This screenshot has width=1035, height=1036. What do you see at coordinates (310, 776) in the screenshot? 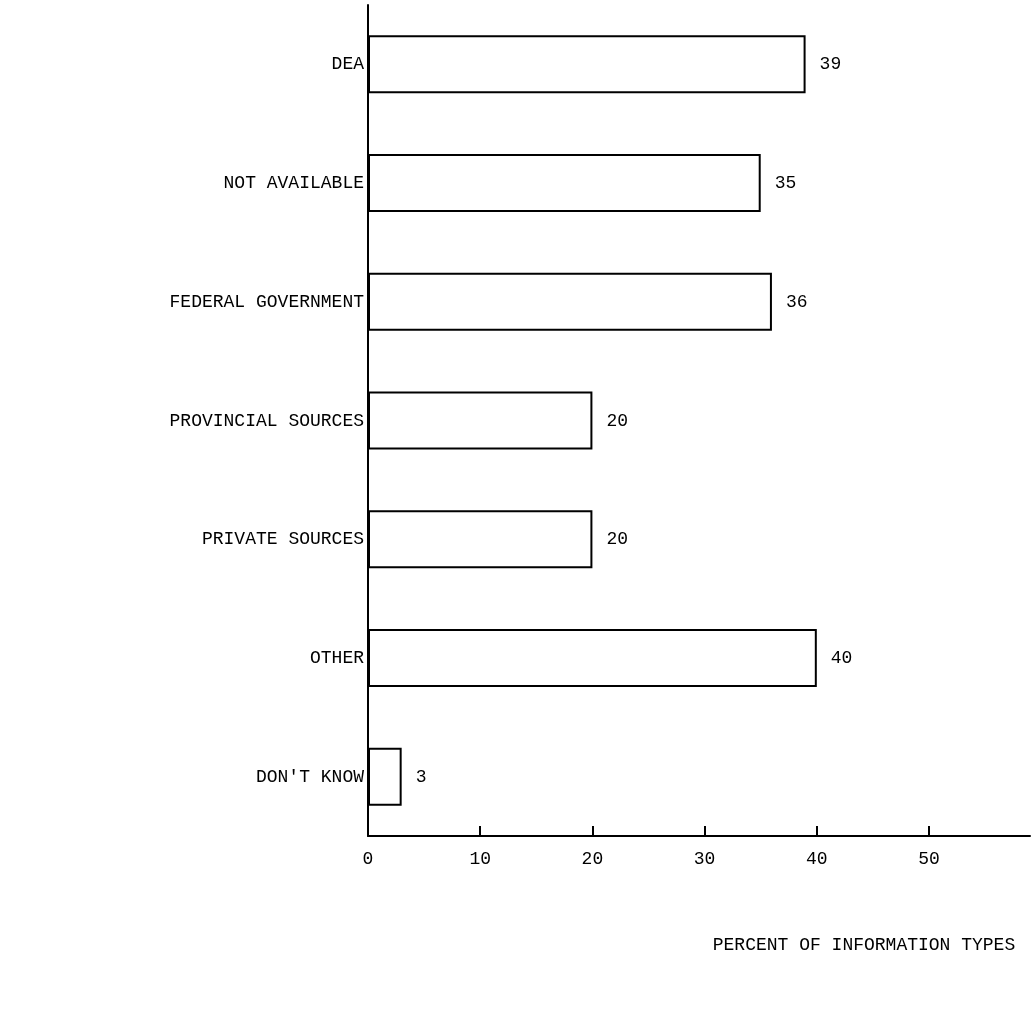
I see `y-tick-label: DON'T KNOW` at bounding box center [310, 776].